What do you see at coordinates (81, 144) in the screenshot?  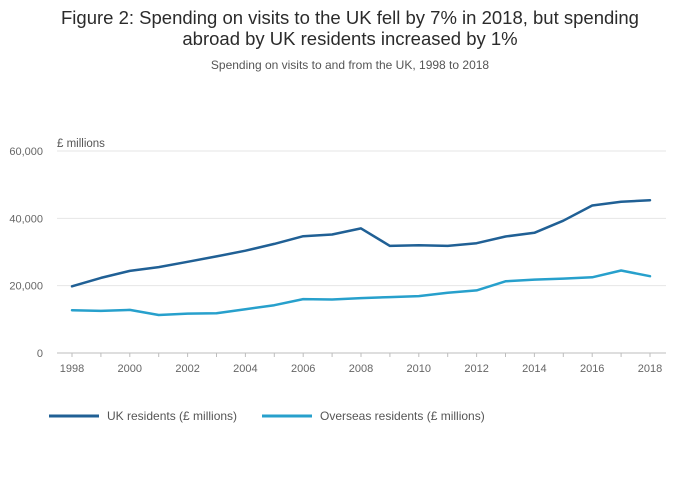 I see `y-axis-unit-label: £ millions` at bounding box center [81, 144].